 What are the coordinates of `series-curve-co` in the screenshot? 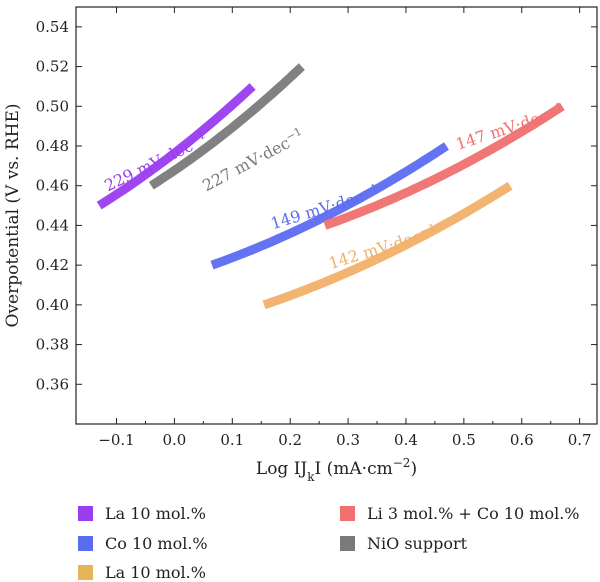 It's located at (329, 206).